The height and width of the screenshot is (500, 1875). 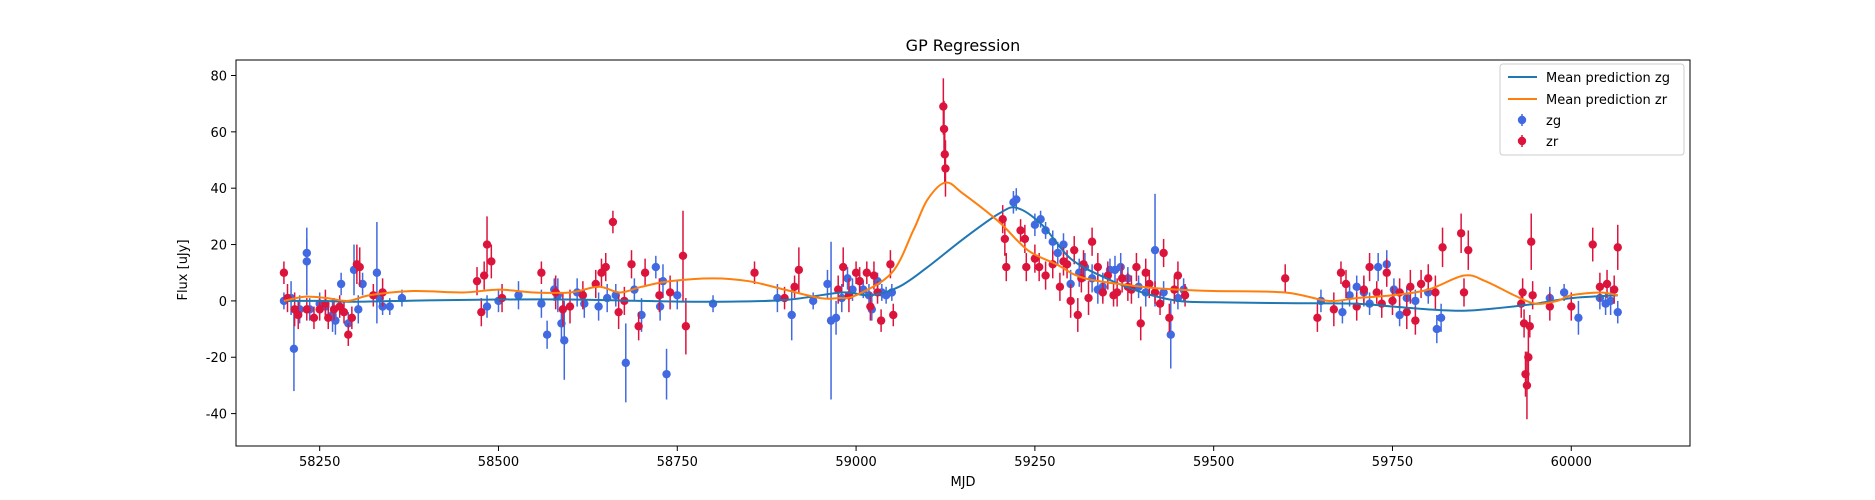 I want to click on x-tick-label: 59750, so click(x=1392, y=462).